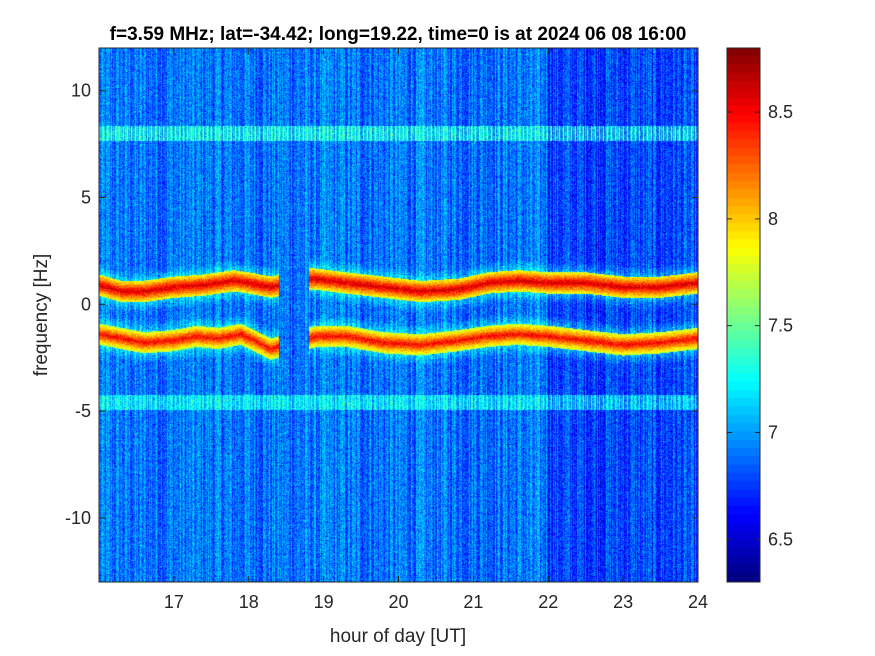 This screenshot has height=656, width=875. What do you see at coordinates (86, 304) in the screenshot?
I see `y-tick-label: 0` at bounding box center [86, 304].